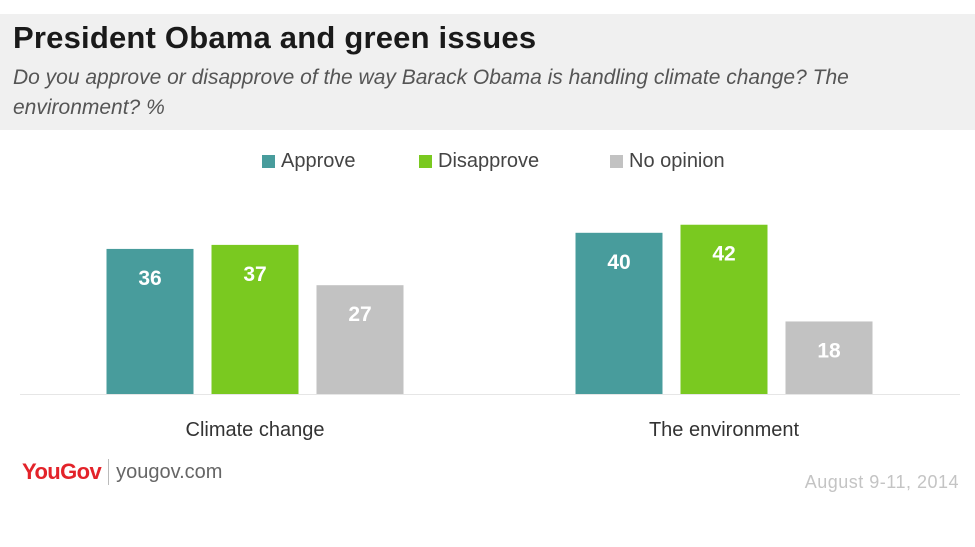  What do you see at coordinates (62, 471) in the screenshot?
I see `brand-name: YouGov` at bounding box center [62, 471].